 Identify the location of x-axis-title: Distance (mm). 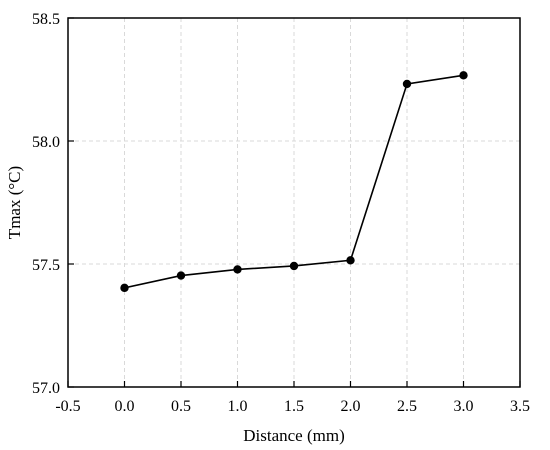
(294, 435).